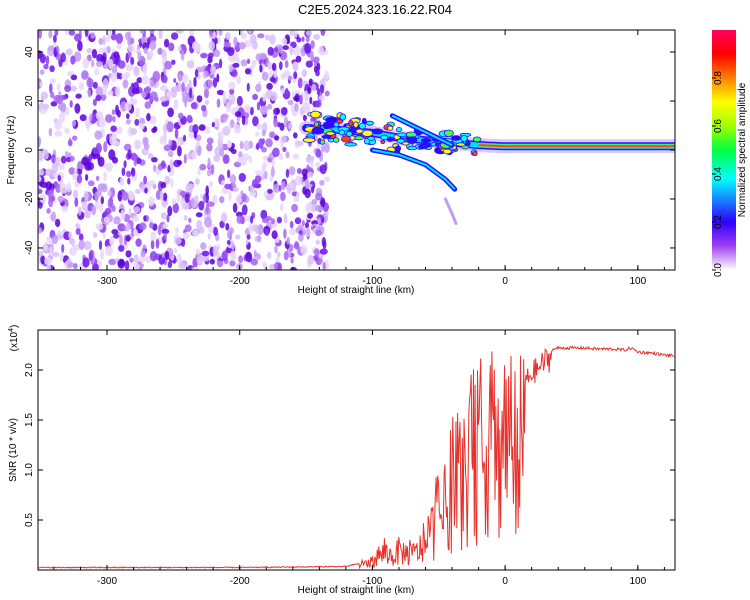 The width and height of the screenshot is (750, 600). Describe the element at coordinates (718, 126) in the screenshot. I see `colorbar-tick-label: 0.6` at that location.